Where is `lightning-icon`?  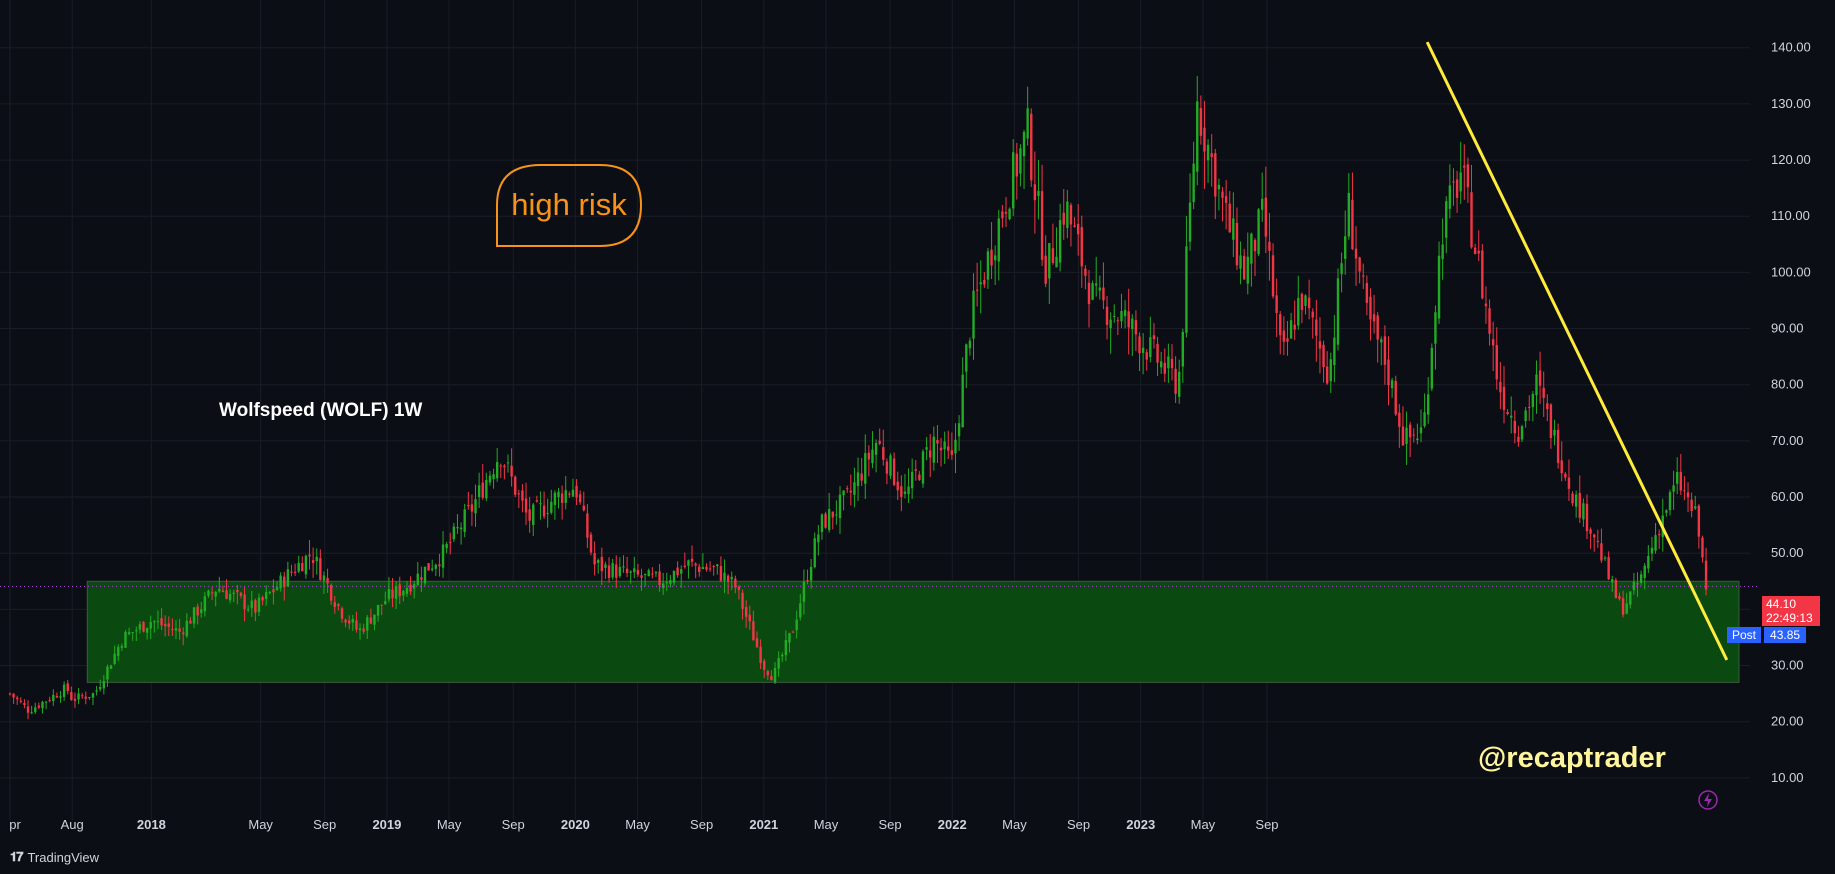
lightning-icon is located at coordinates (1708, 800).